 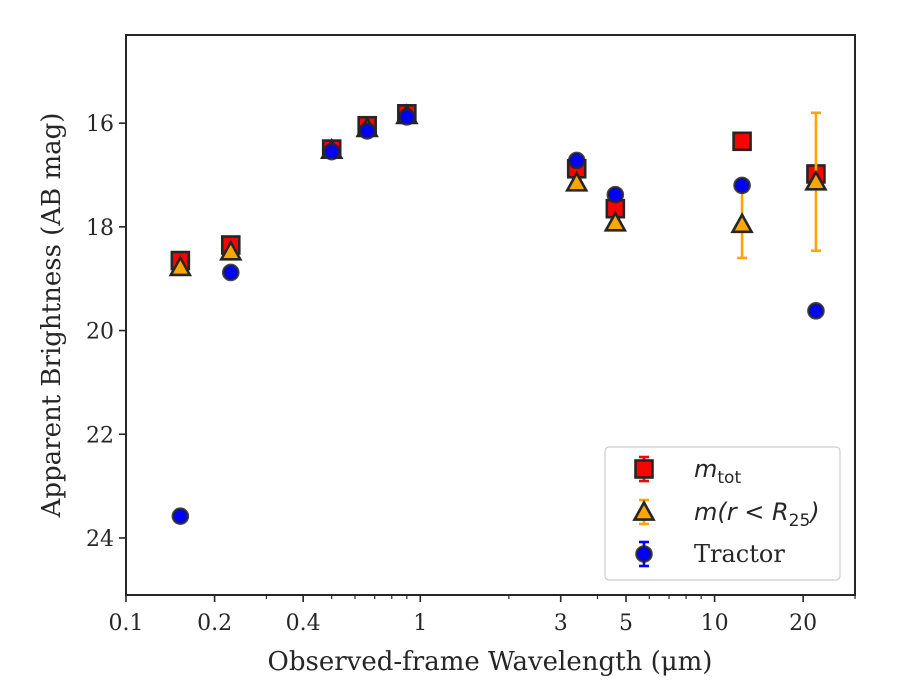 What do you see at coordinates (687, 471) in the screenshot?
I see `legend-entry: mtot` at bounding box center [687, 471].